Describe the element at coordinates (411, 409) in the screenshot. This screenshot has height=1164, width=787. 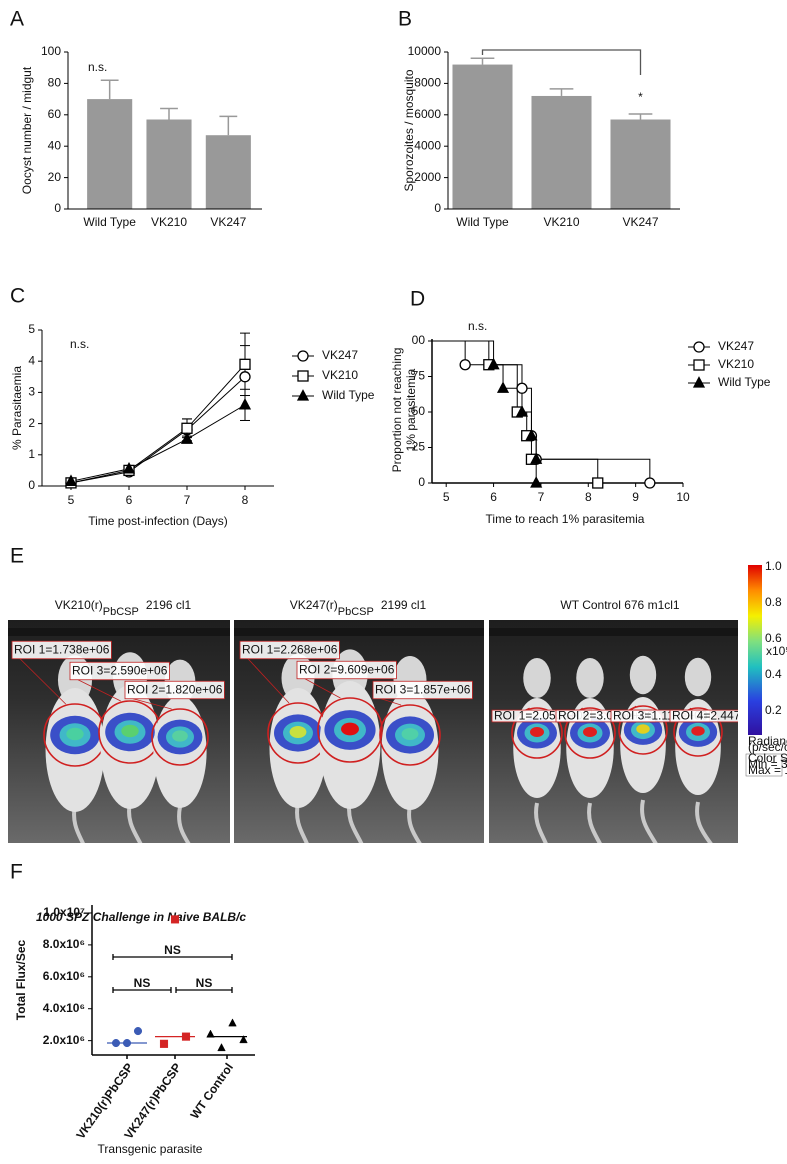
I see `y-axis-label: 1% parasitemia` at that location.